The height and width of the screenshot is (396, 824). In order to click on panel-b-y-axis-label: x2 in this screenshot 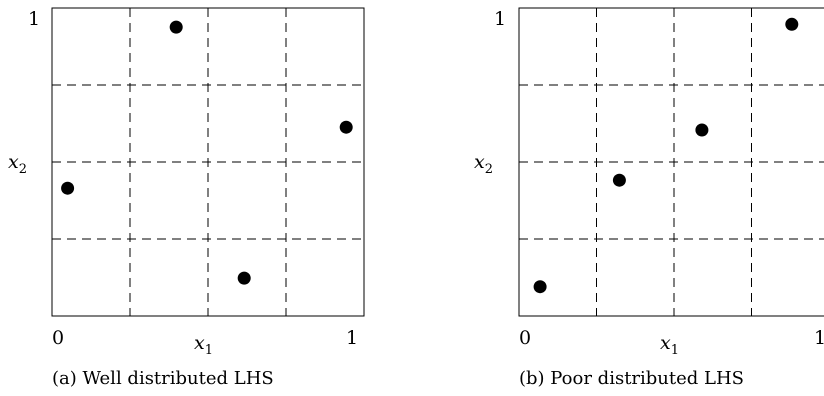, I will do `click(483, 164)`.